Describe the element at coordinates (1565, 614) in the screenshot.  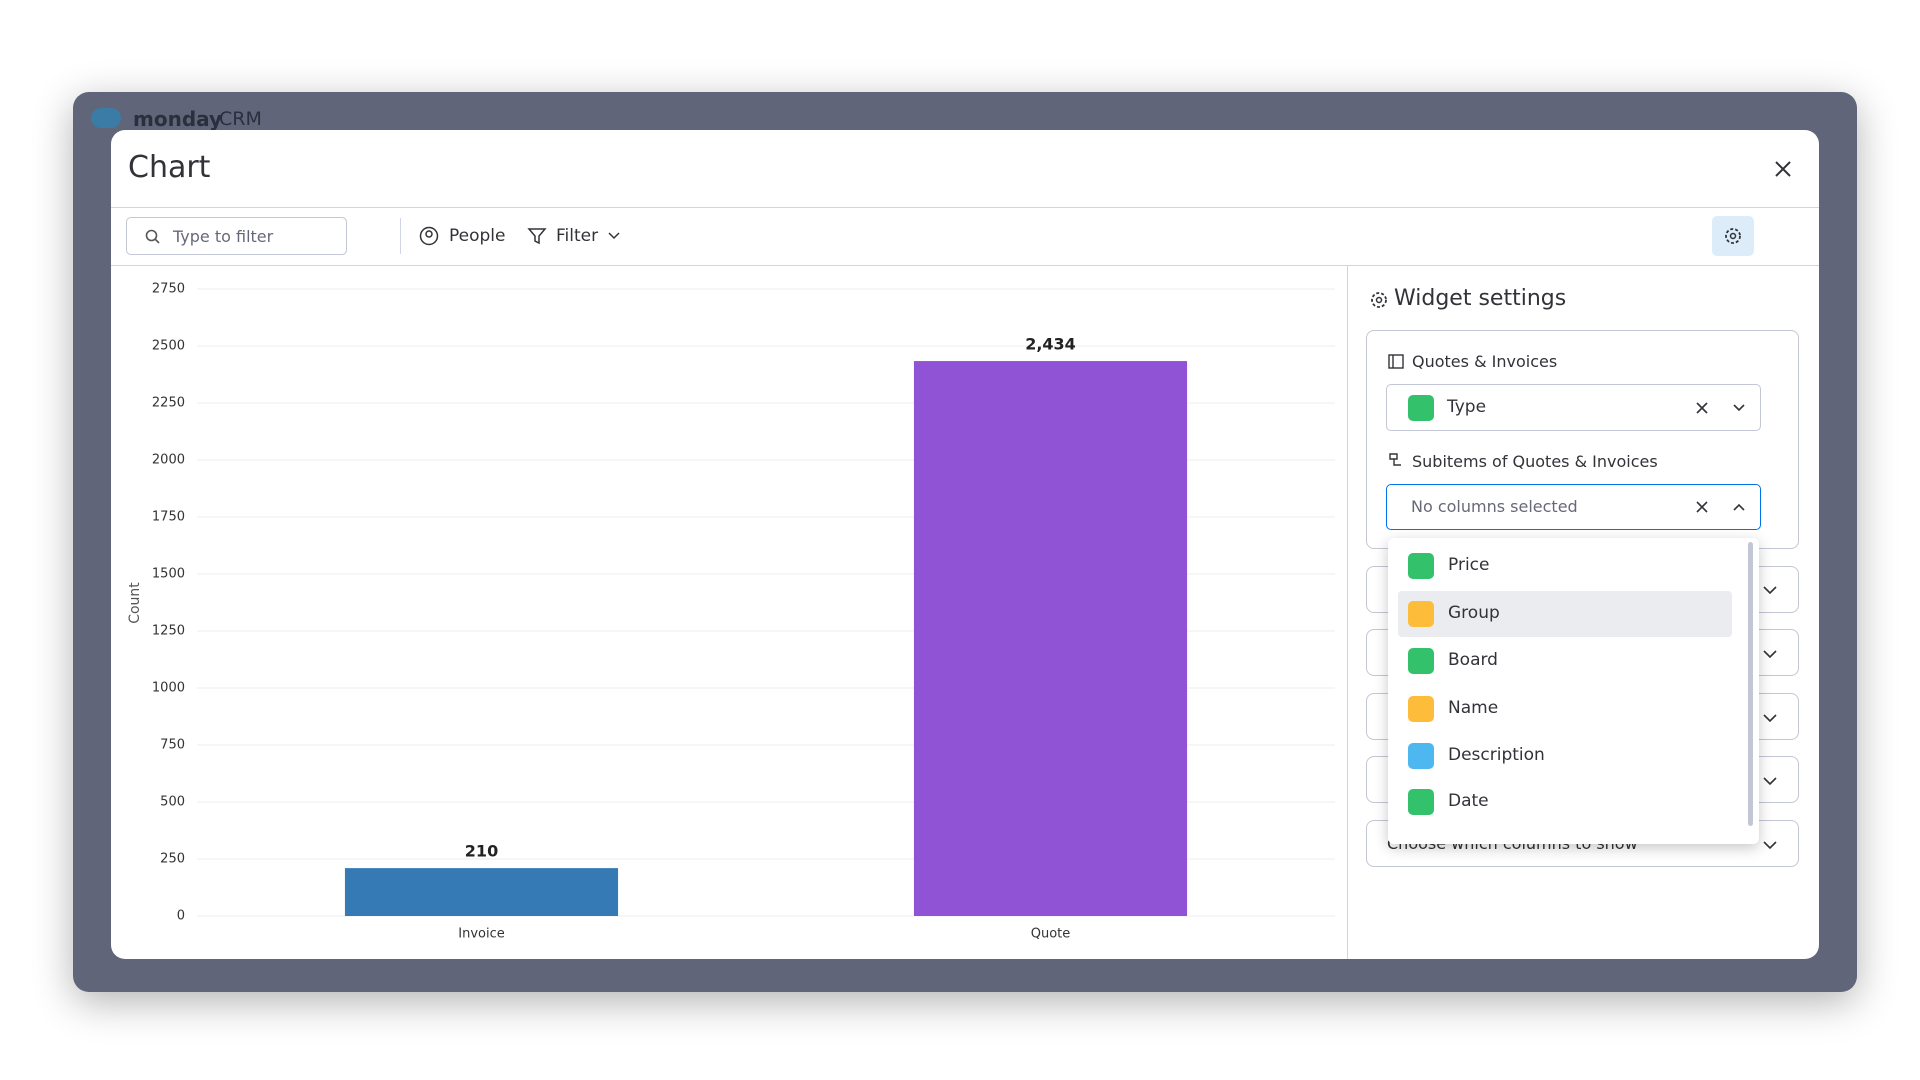
I see `option: Group` at that location.